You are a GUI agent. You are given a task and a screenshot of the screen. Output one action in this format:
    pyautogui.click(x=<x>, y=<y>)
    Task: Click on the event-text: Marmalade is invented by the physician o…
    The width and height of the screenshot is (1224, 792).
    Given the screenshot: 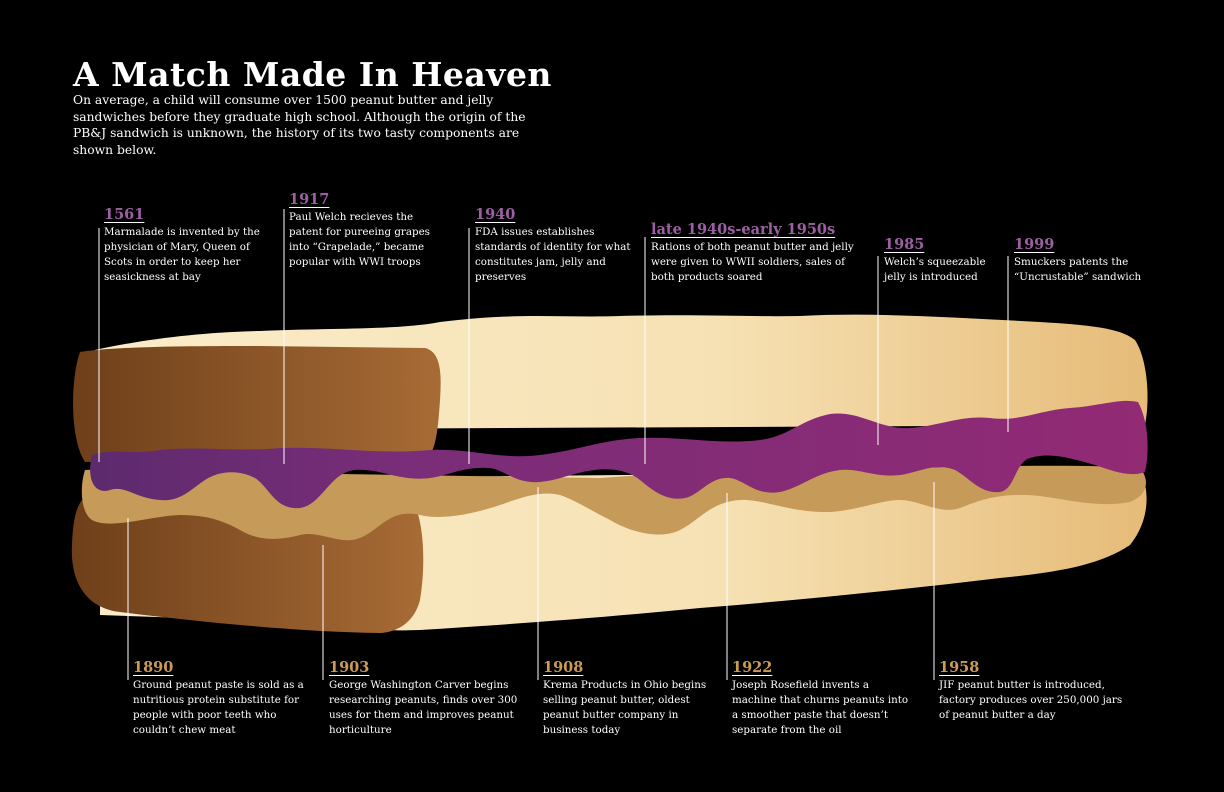 What is the action you would take?
    pyautogui.click(x=182, y=254)
    